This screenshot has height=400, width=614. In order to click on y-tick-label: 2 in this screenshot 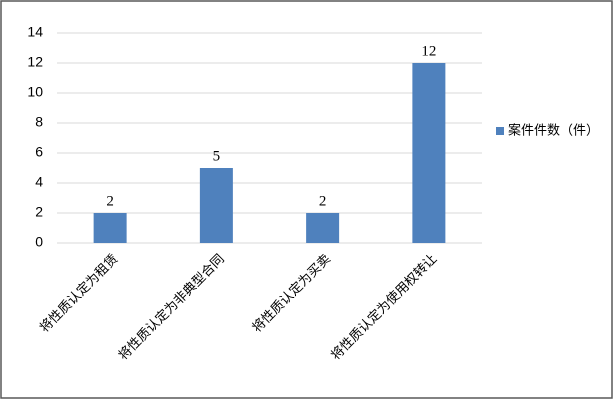, I will do `click(39, 212)`.